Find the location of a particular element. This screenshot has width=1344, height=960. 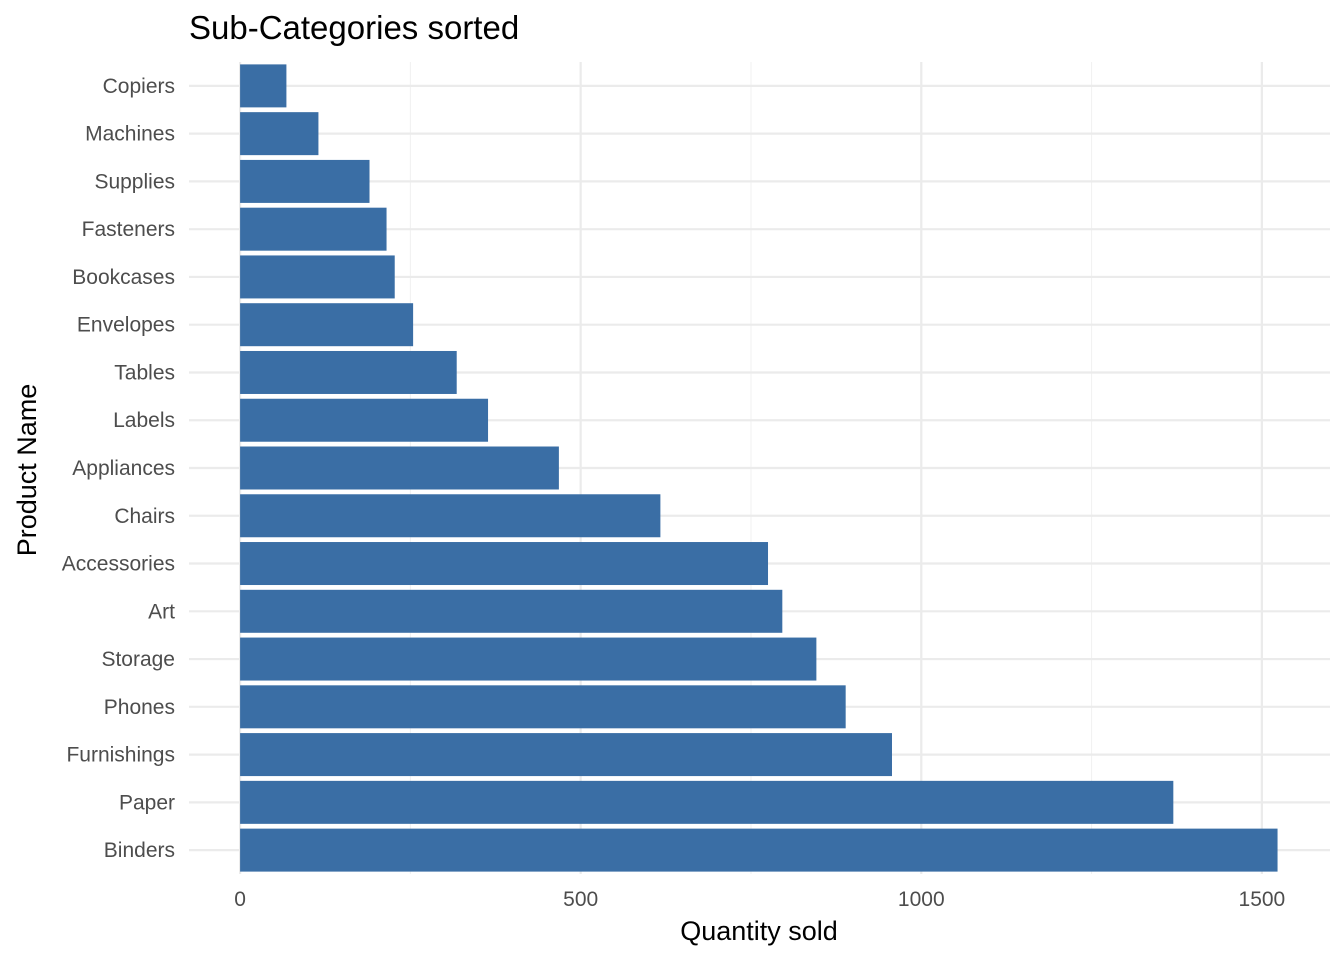

bar-phones is located at coordinates (543, 707).